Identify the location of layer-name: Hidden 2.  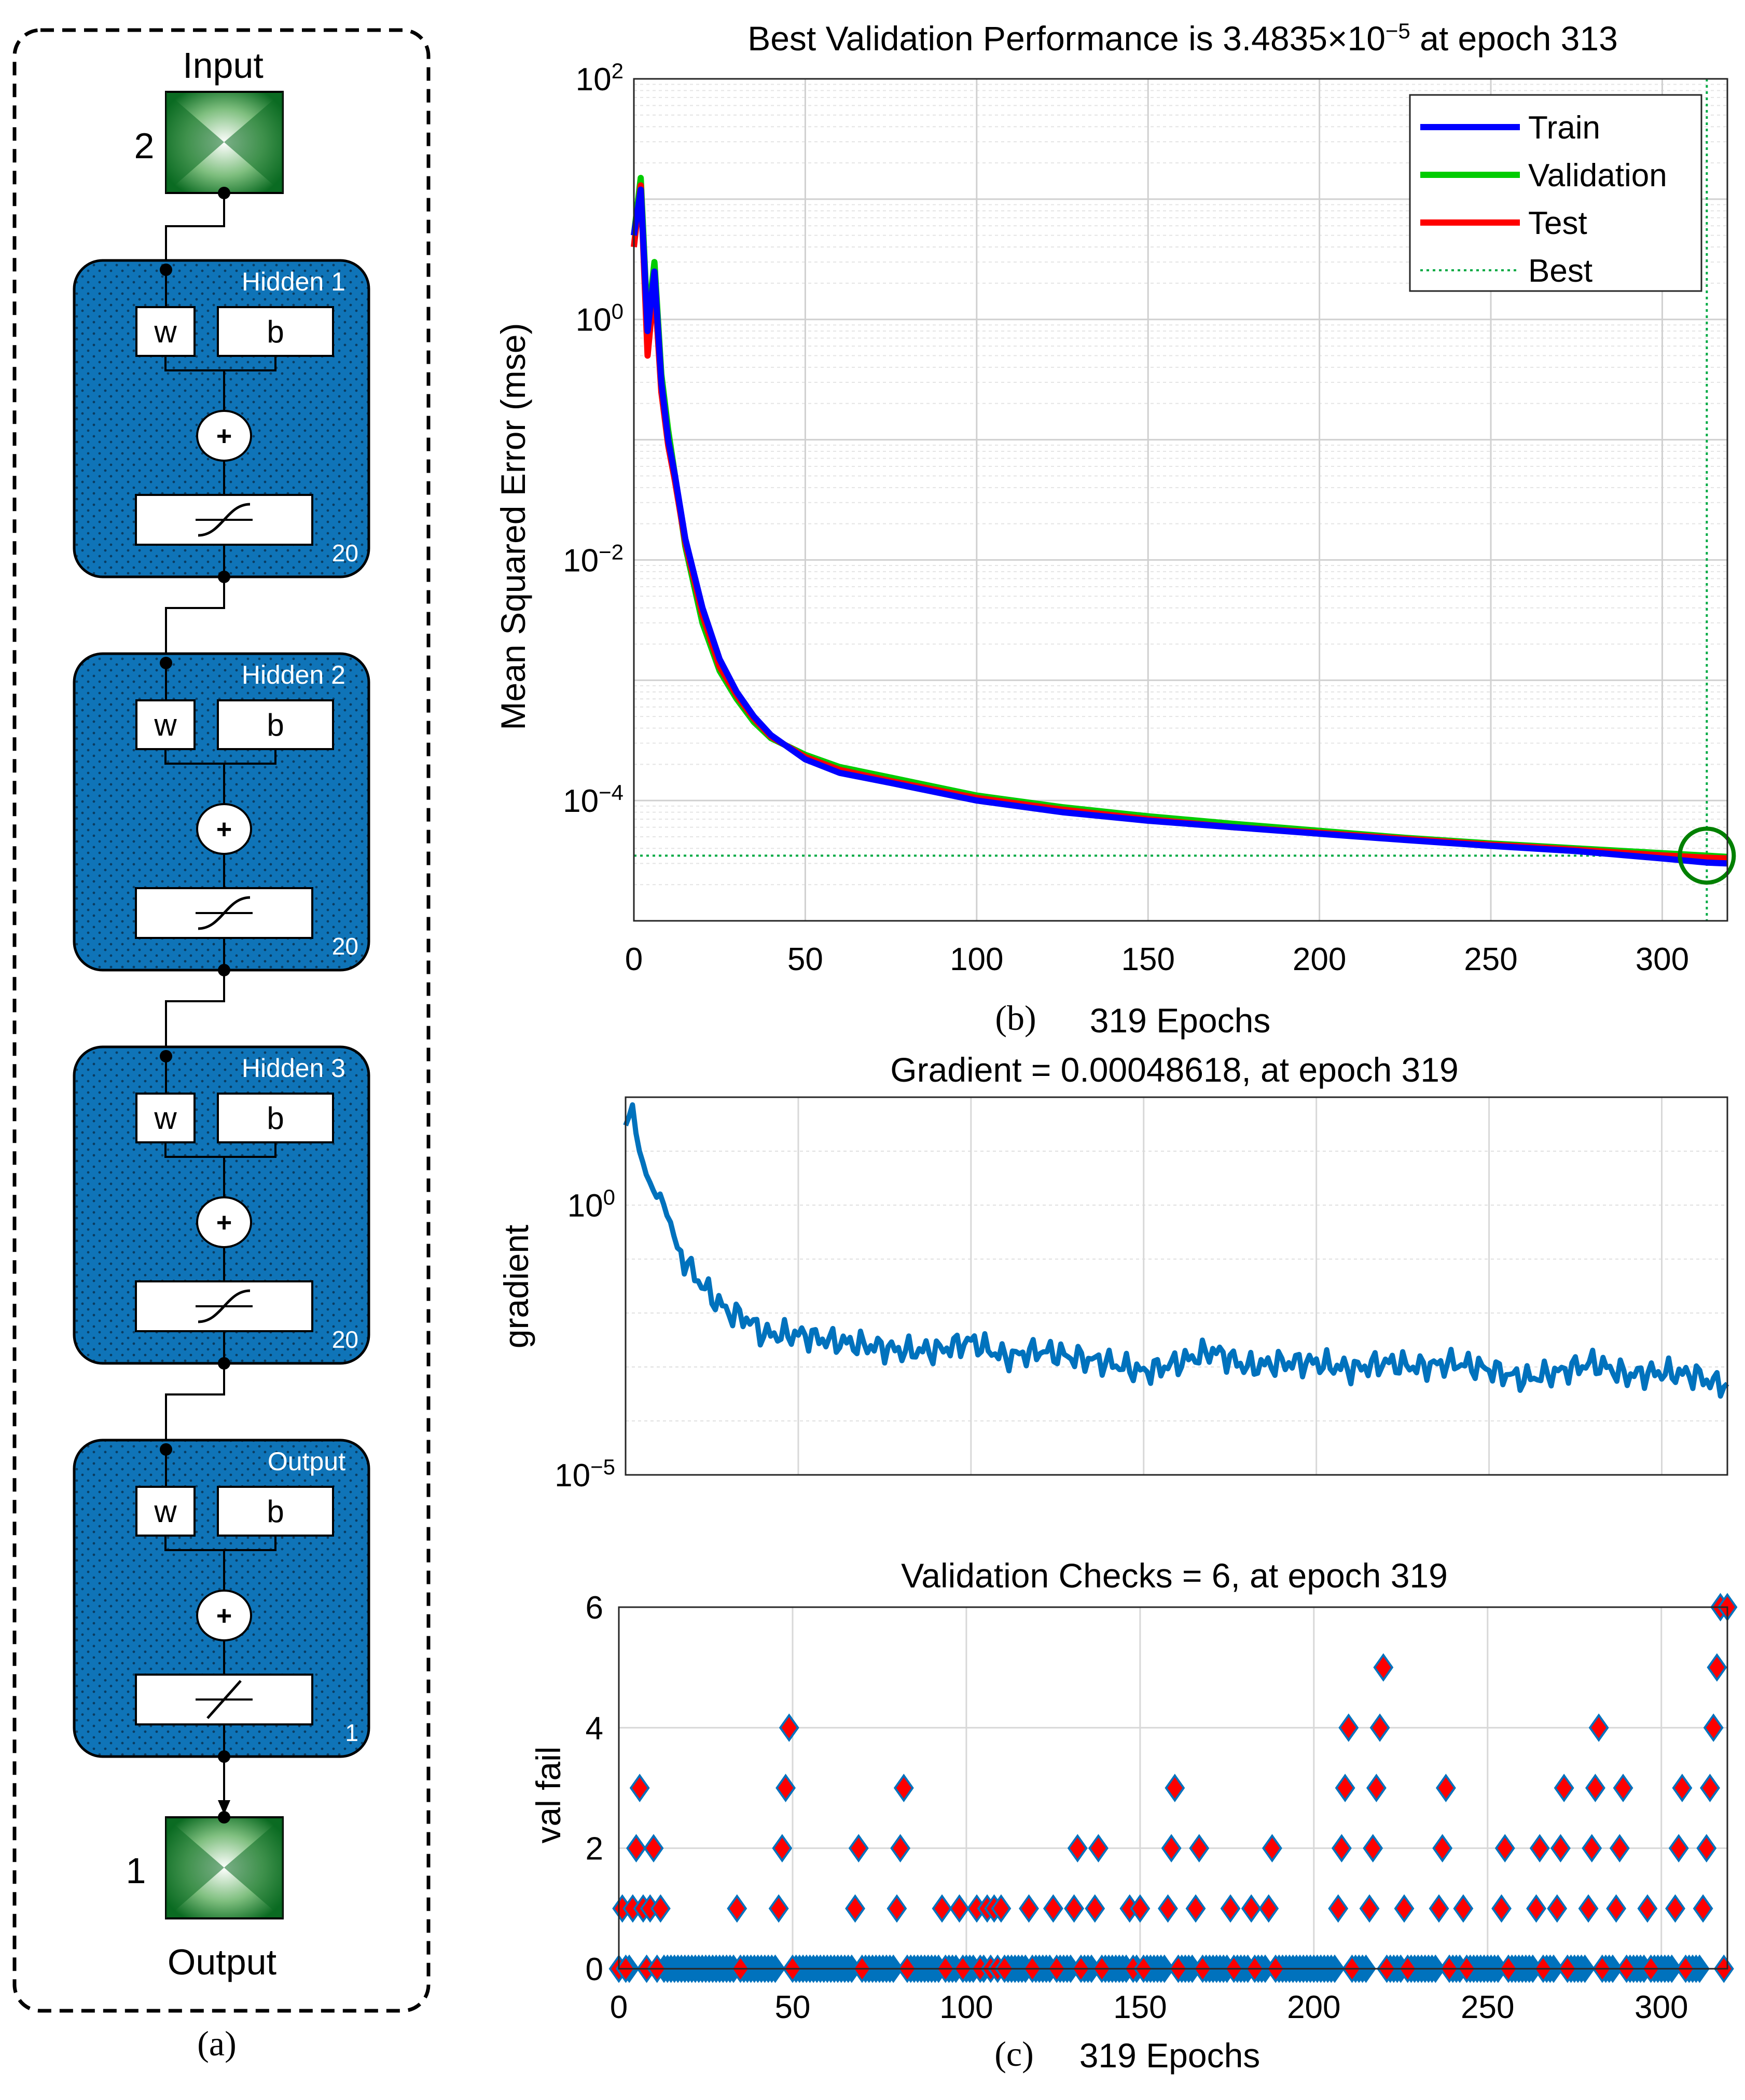
(293, 674).